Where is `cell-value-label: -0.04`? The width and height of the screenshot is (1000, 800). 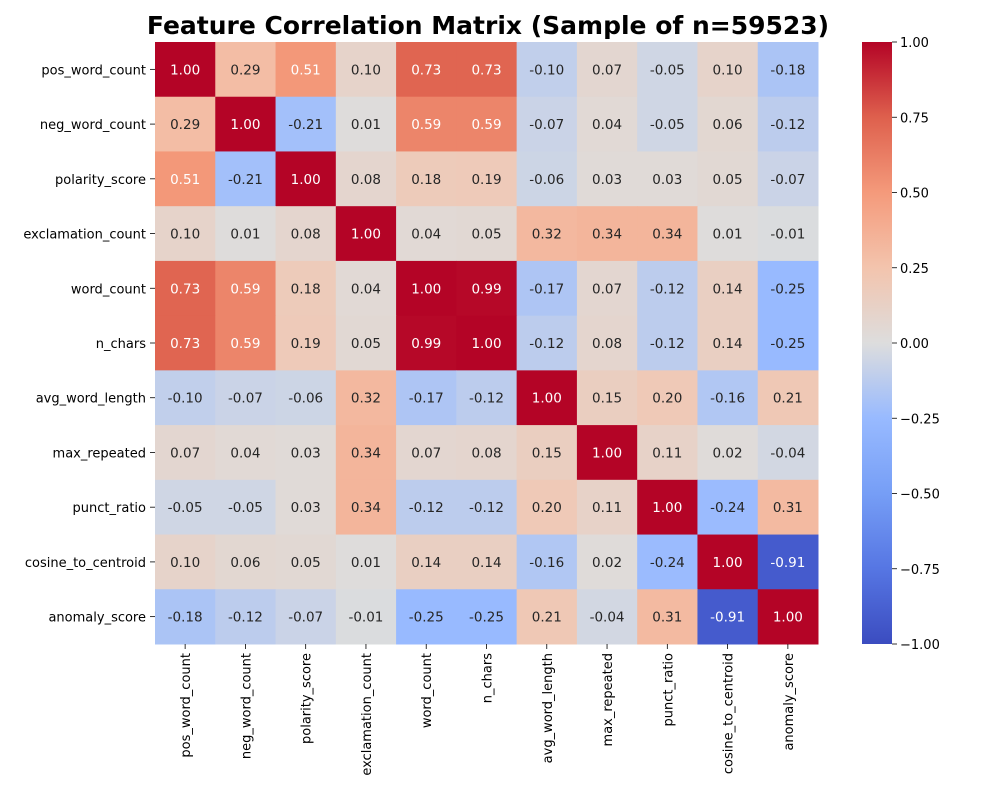
cell-value-label: -0.04 is located at coordinates (787, 453).